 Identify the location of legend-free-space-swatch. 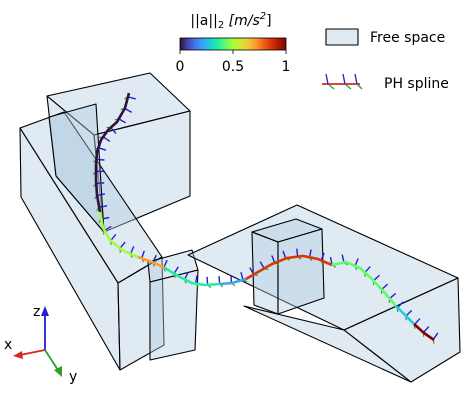
(342, 37).